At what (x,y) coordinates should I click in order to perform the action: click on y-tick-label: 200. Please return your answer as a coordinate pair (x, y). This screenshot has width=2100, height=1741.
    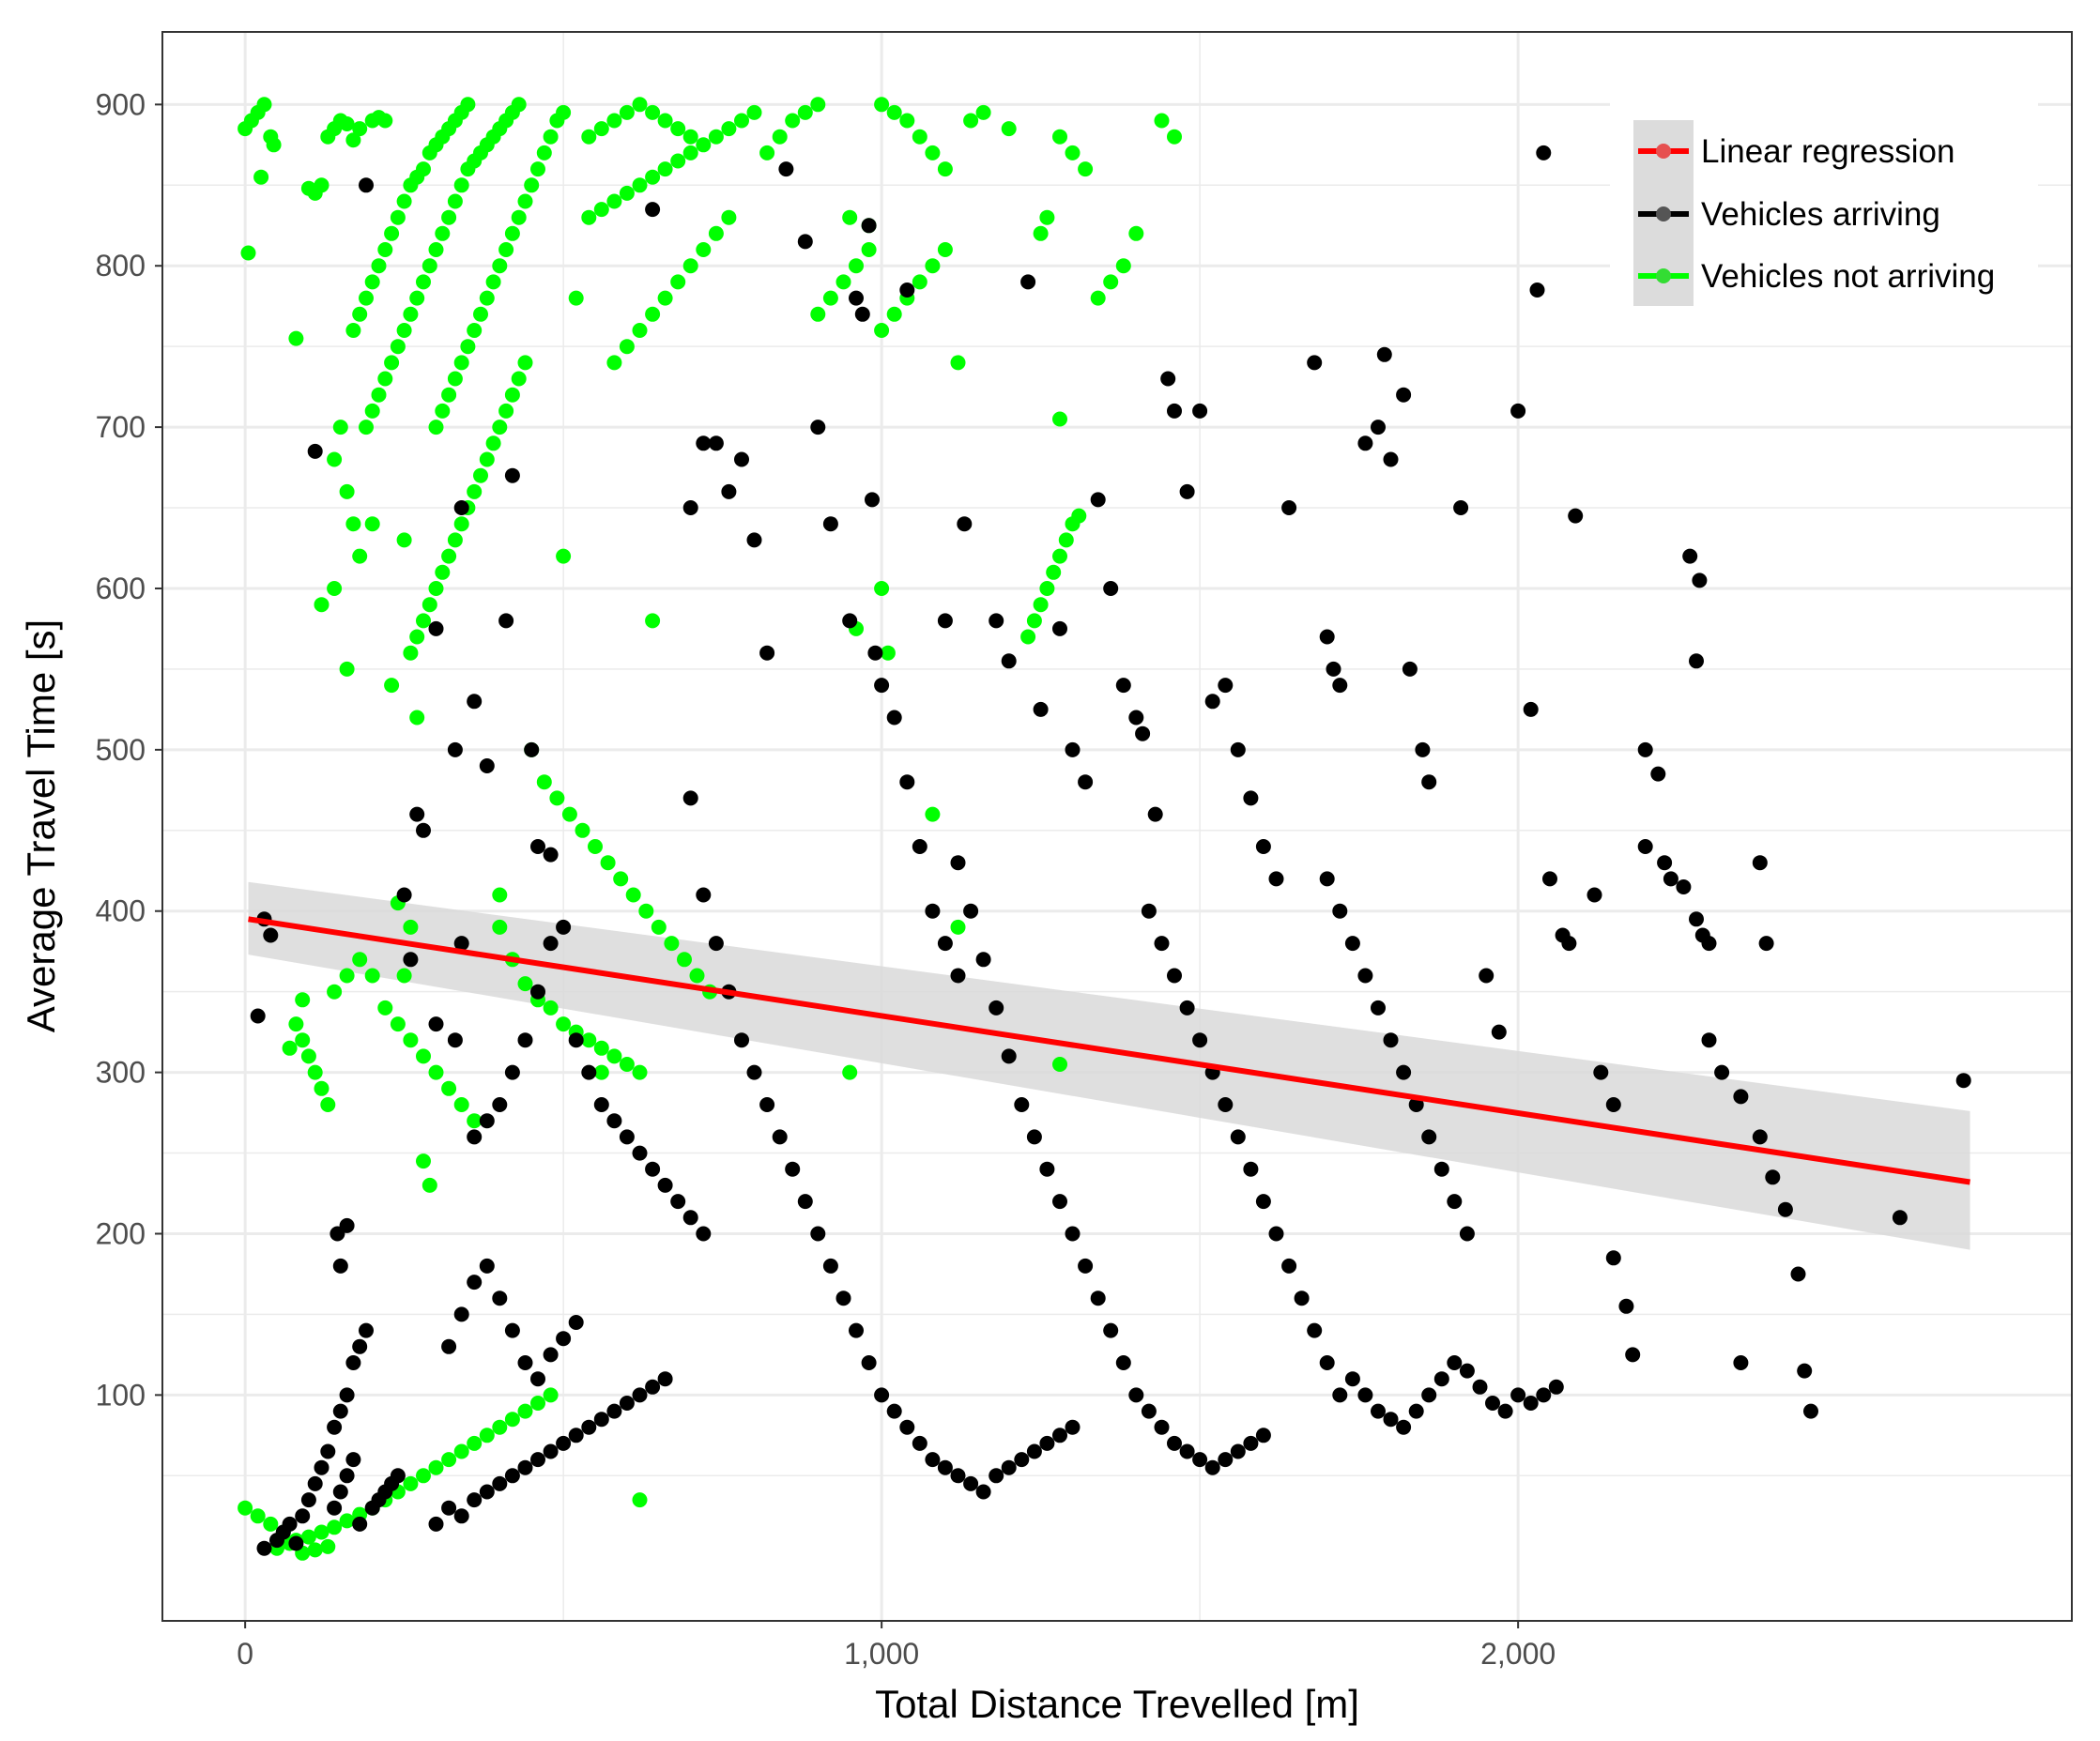
    Looking at the image, I should click on (121, 1233).